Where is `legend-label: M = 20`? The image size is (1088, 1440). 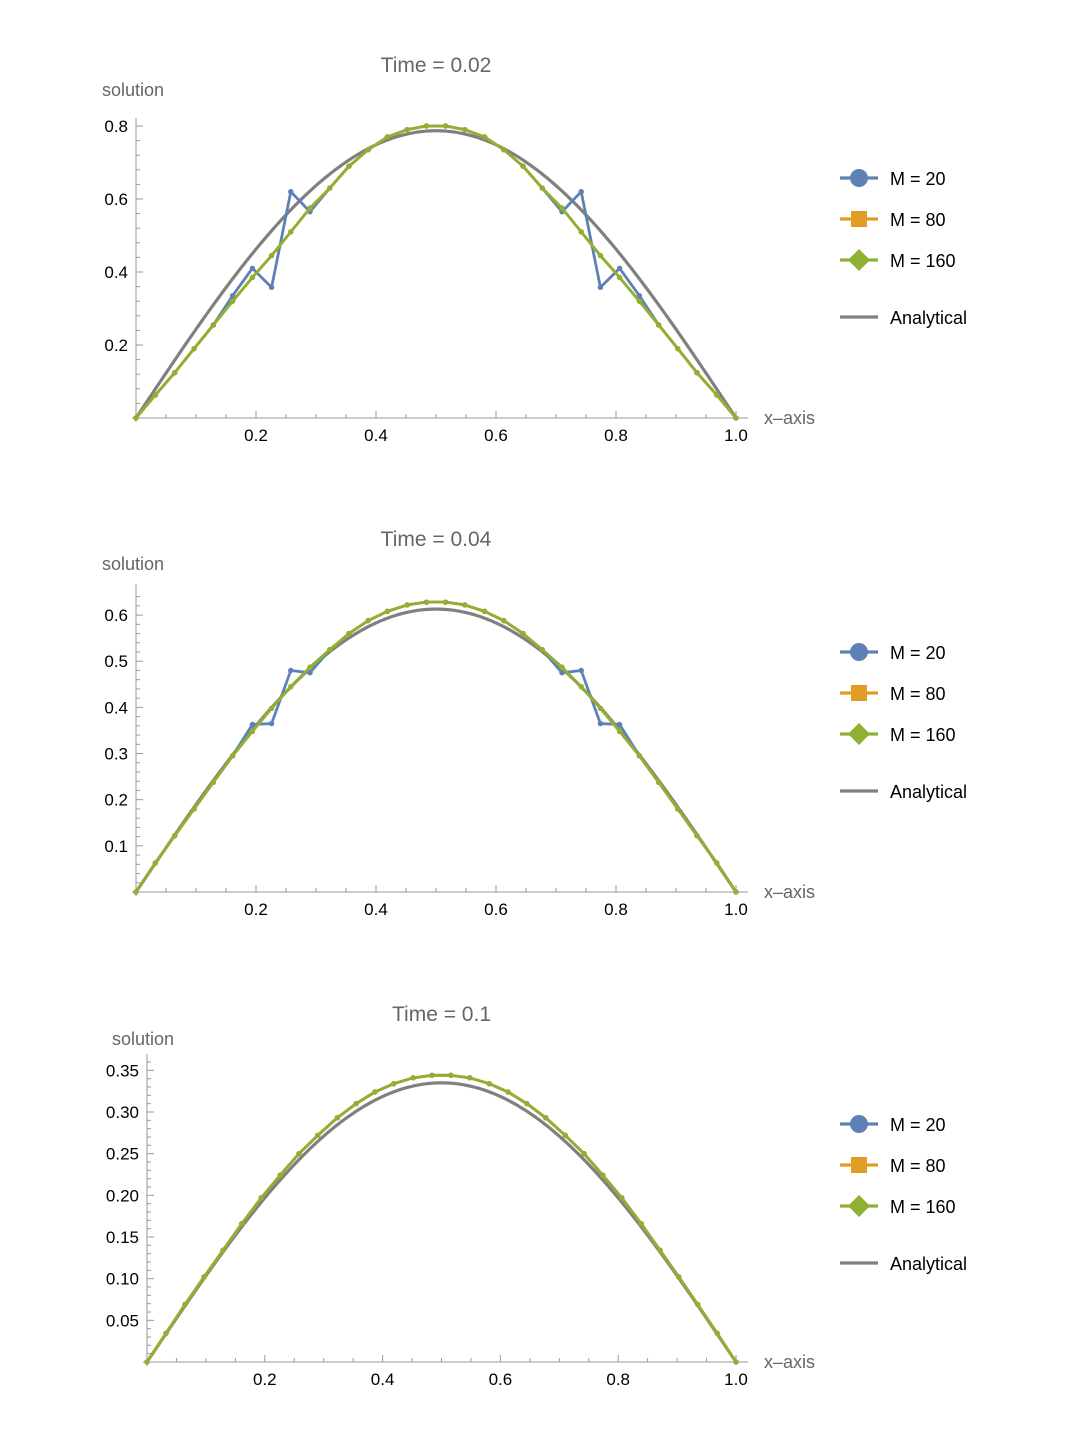 legend-label: M = 20 is located at coordinates (918, 179).